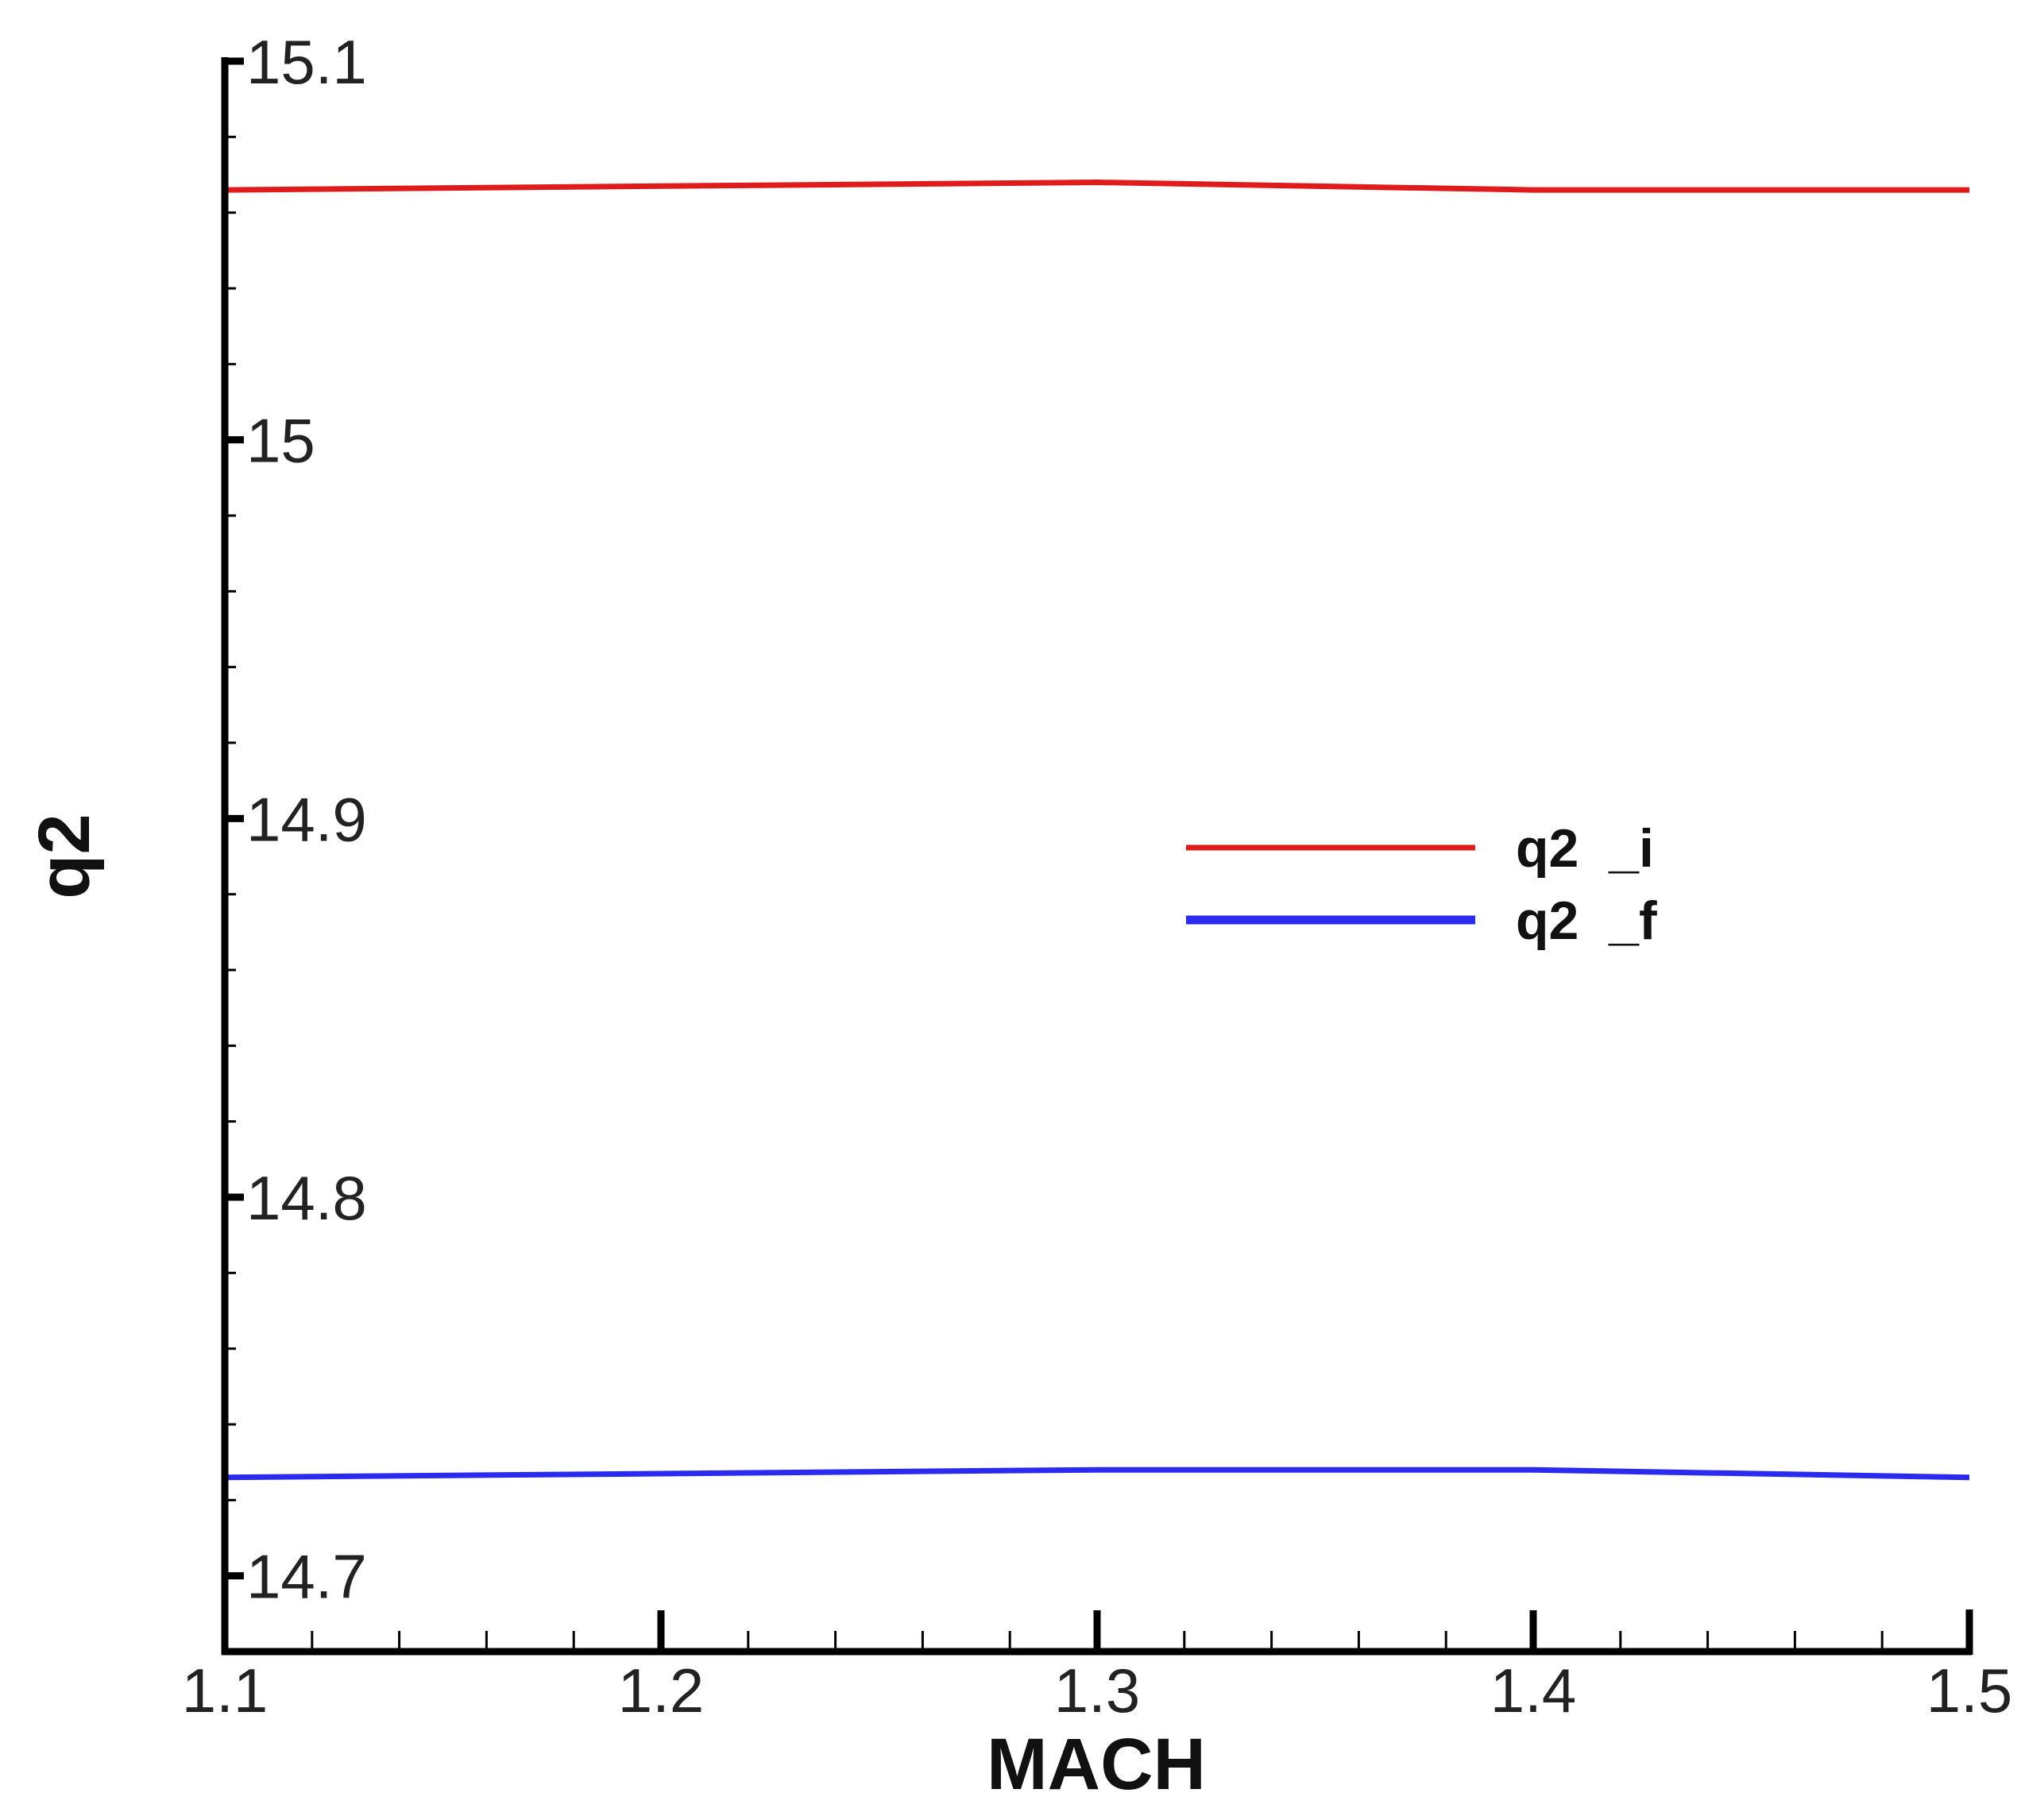  Describe the element at coordinates (306, 62) in the screenshot. I see `y-tick-label: 15.1` at that location.